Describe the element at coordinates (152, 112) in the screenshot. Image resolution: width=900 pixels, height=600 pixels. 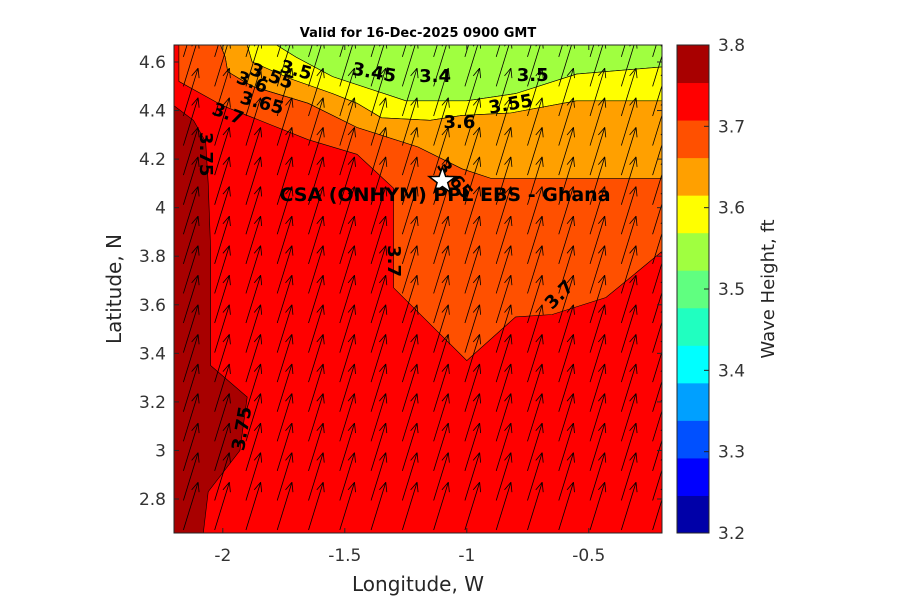
I see `y-tick-label: 4.4` at that location.